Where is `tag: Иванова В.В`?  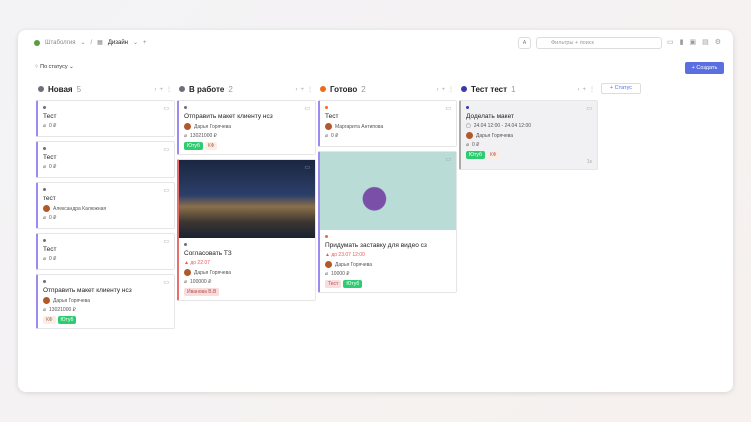
tag: Иванова В.В is located at coordinates (202, 292).